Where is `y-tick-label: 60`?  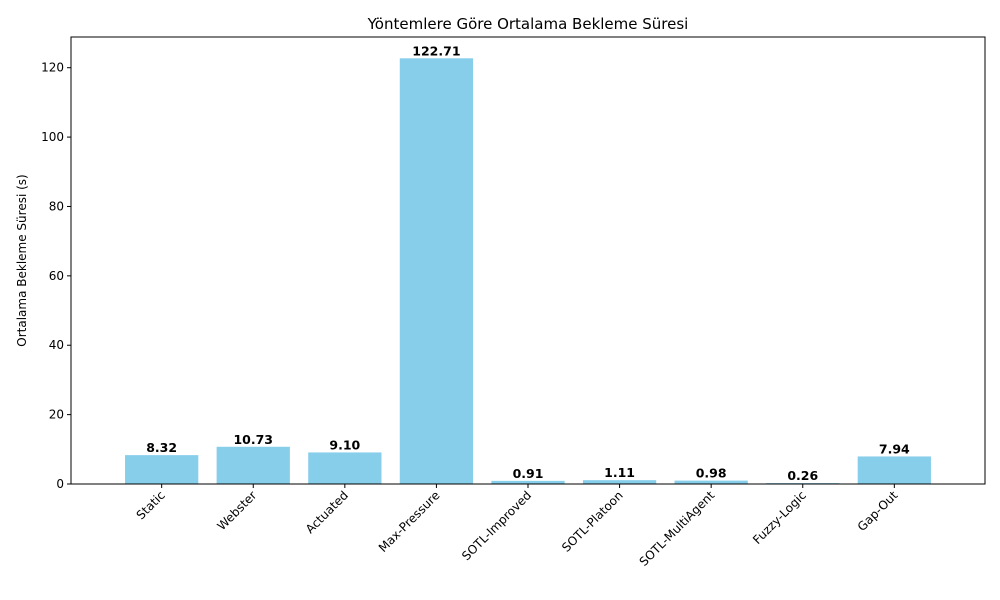
y-tick-label: 60 is located at coordinates (56, 276).